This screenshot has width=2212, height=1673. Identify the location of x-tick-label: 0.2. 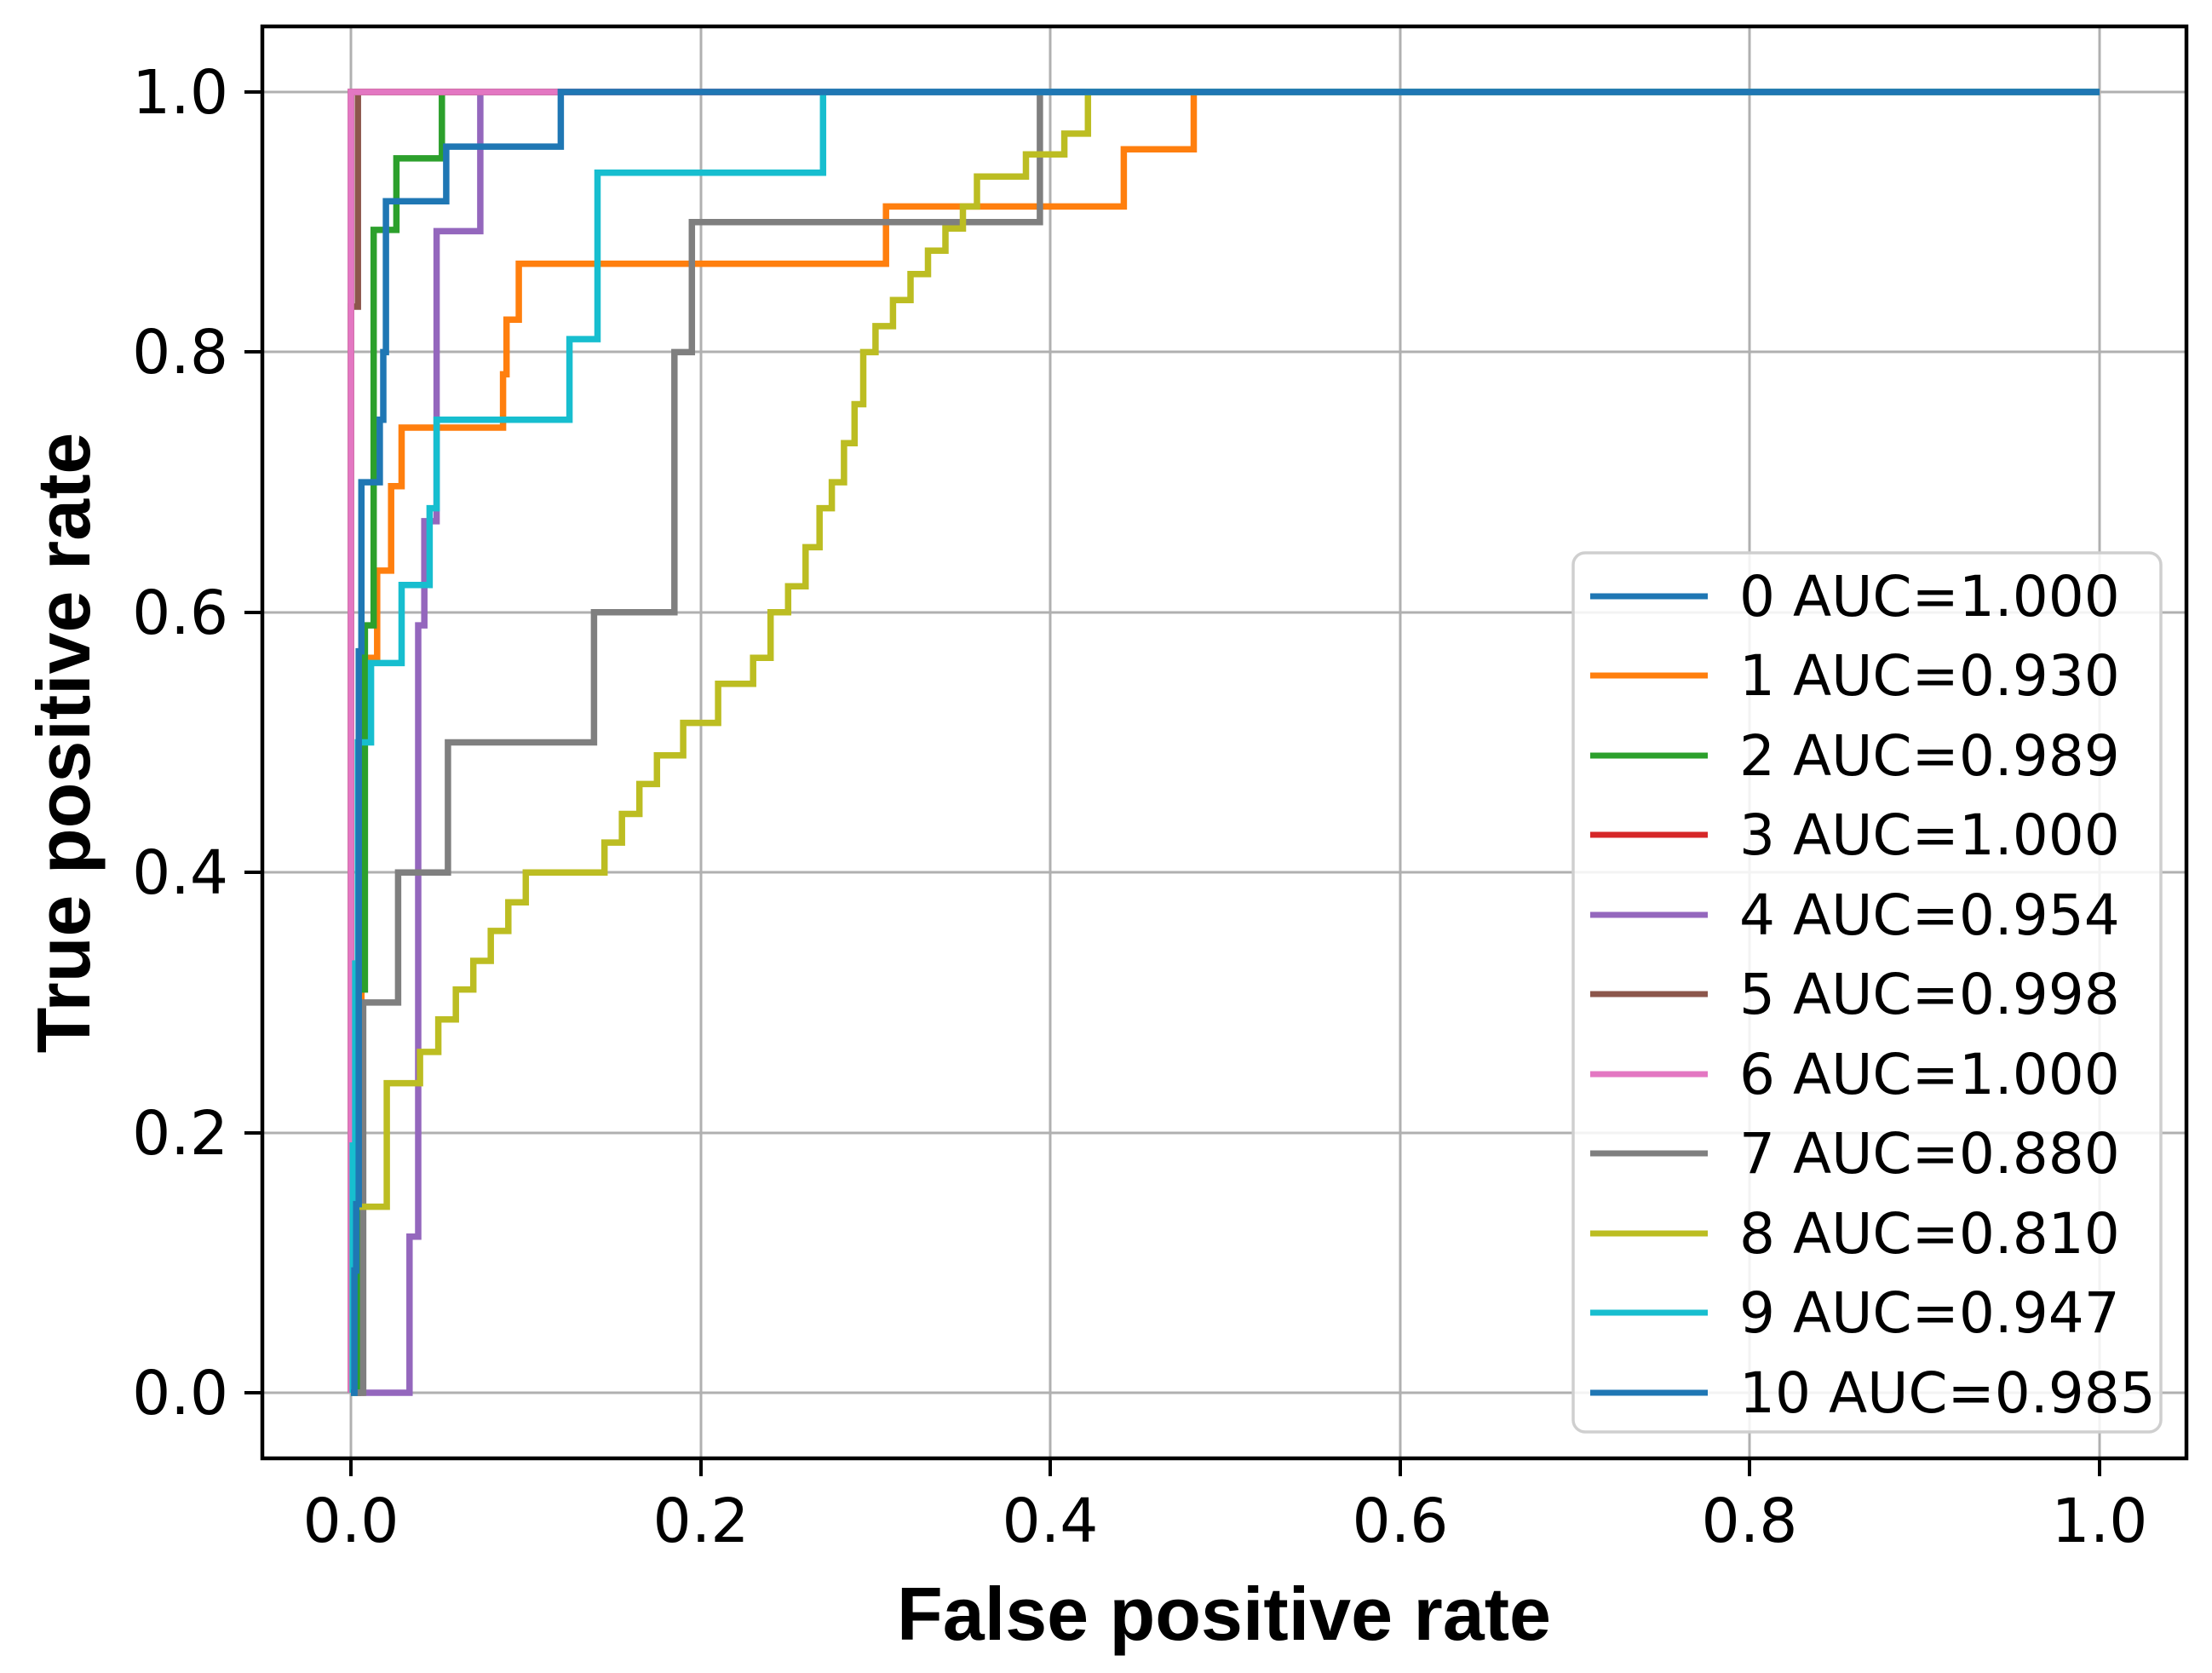
(701, 1521).